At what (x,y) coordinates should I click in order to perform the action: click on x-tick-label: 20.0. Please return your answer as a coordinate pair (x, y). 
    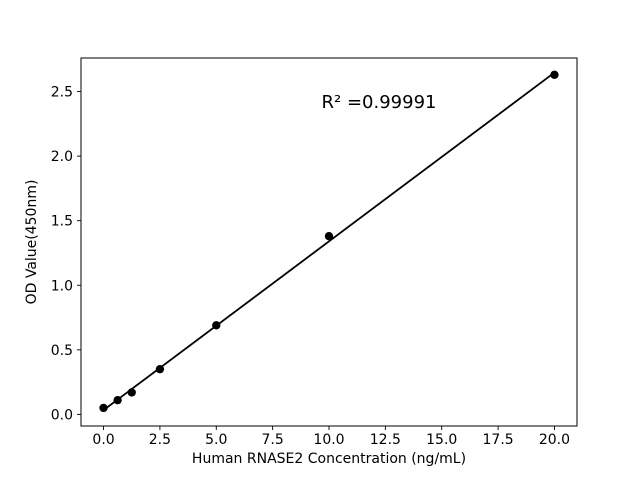
    Looking at the image, I should click on (554, 440).